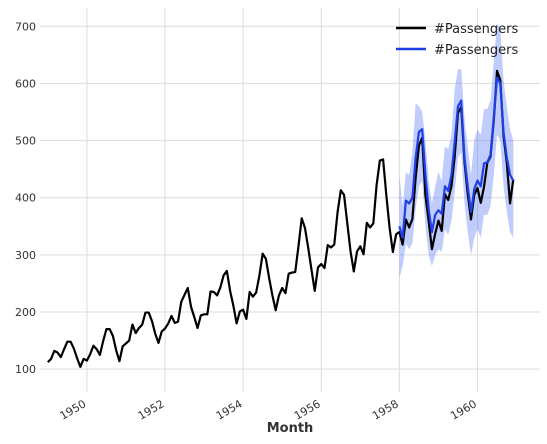 The height and width of the screenshot is (444, 547). I want to click on x-tick-label: 1952, so click(151, 409).